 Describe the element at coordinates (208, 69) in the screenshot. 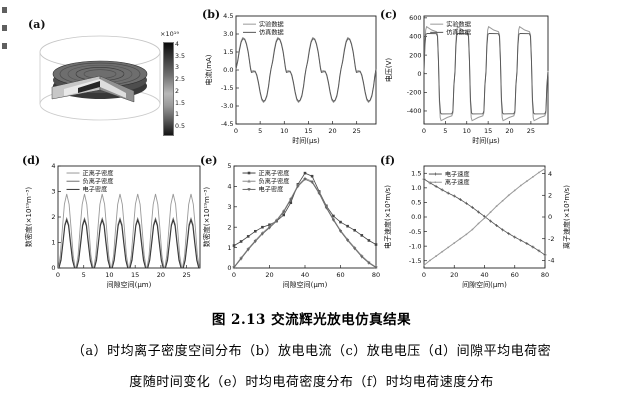

I see `svg-text: 电流(mA)` at that location.